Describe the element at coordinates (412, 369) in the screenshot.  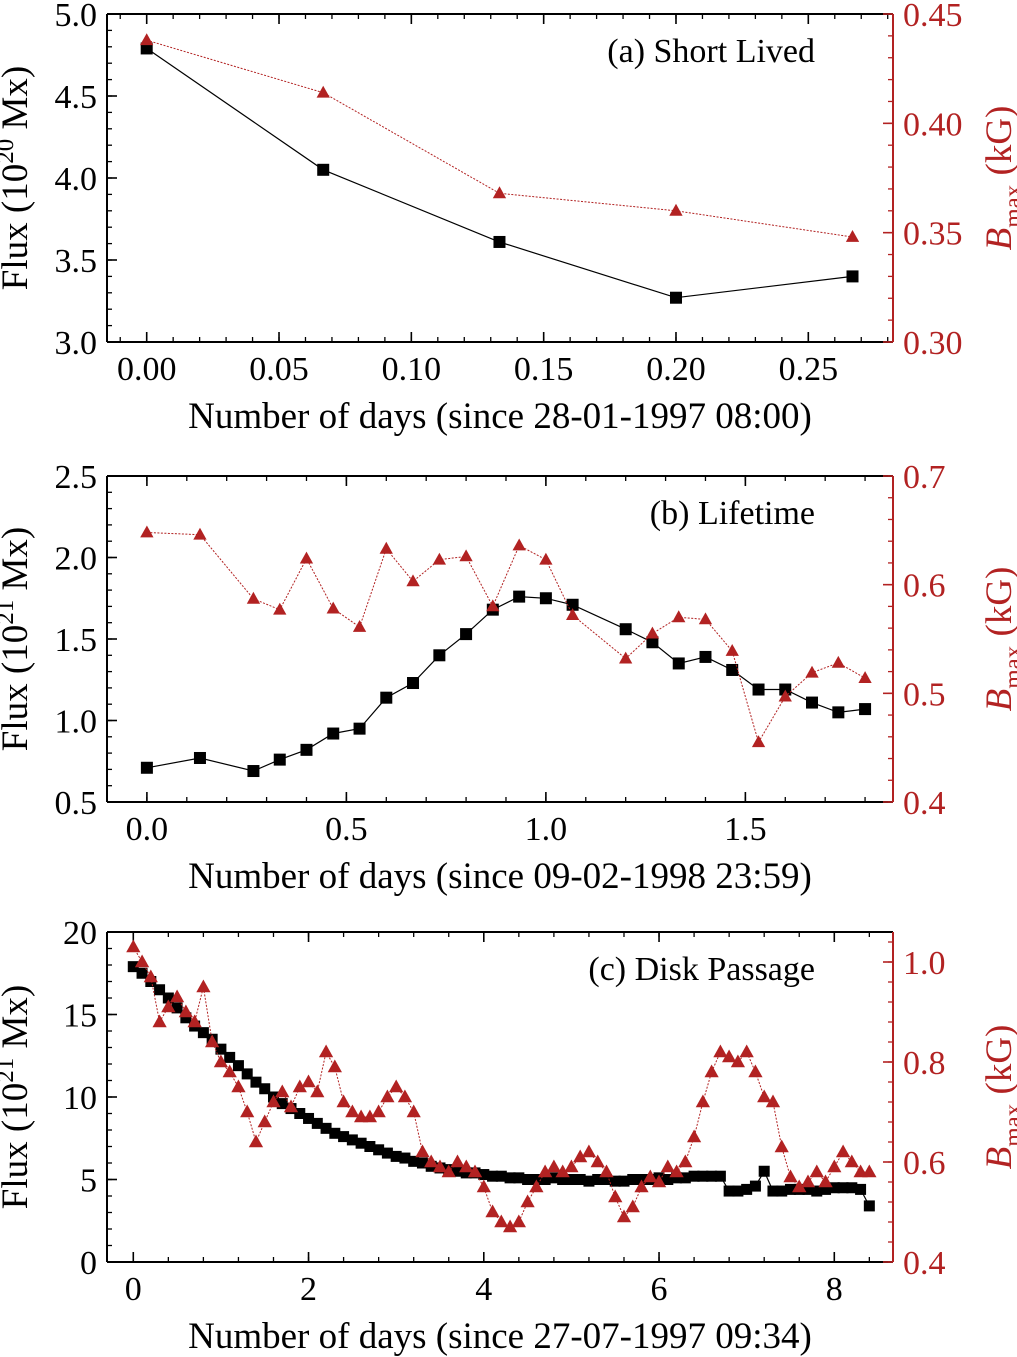
I see `x-tick-label: 0.10` at that location.